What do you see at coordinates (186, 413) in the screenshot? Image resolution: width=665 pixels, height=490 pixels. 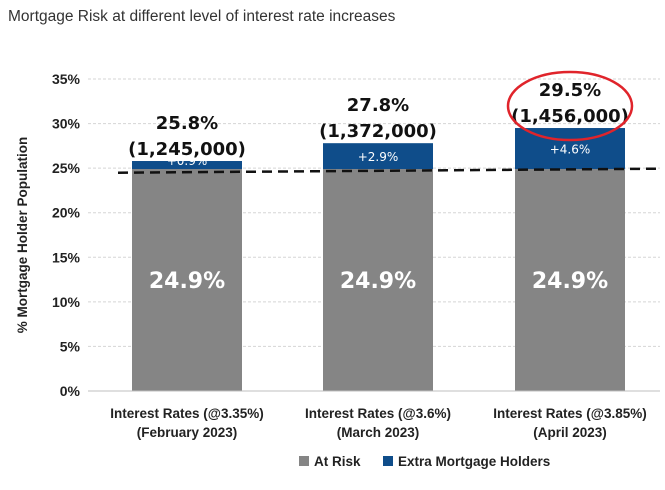 I see `x-tick-label: Interest Rates (@3.35%)` at bounding box center [186, 413].